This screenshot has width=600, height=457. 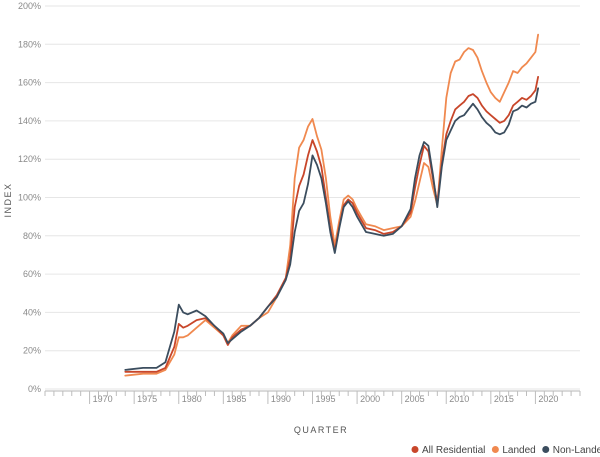 What do you see at coordinates (29, 6) in the screenshot?
I see `y-tick-label: 200%` at bounding box center [29, 6].